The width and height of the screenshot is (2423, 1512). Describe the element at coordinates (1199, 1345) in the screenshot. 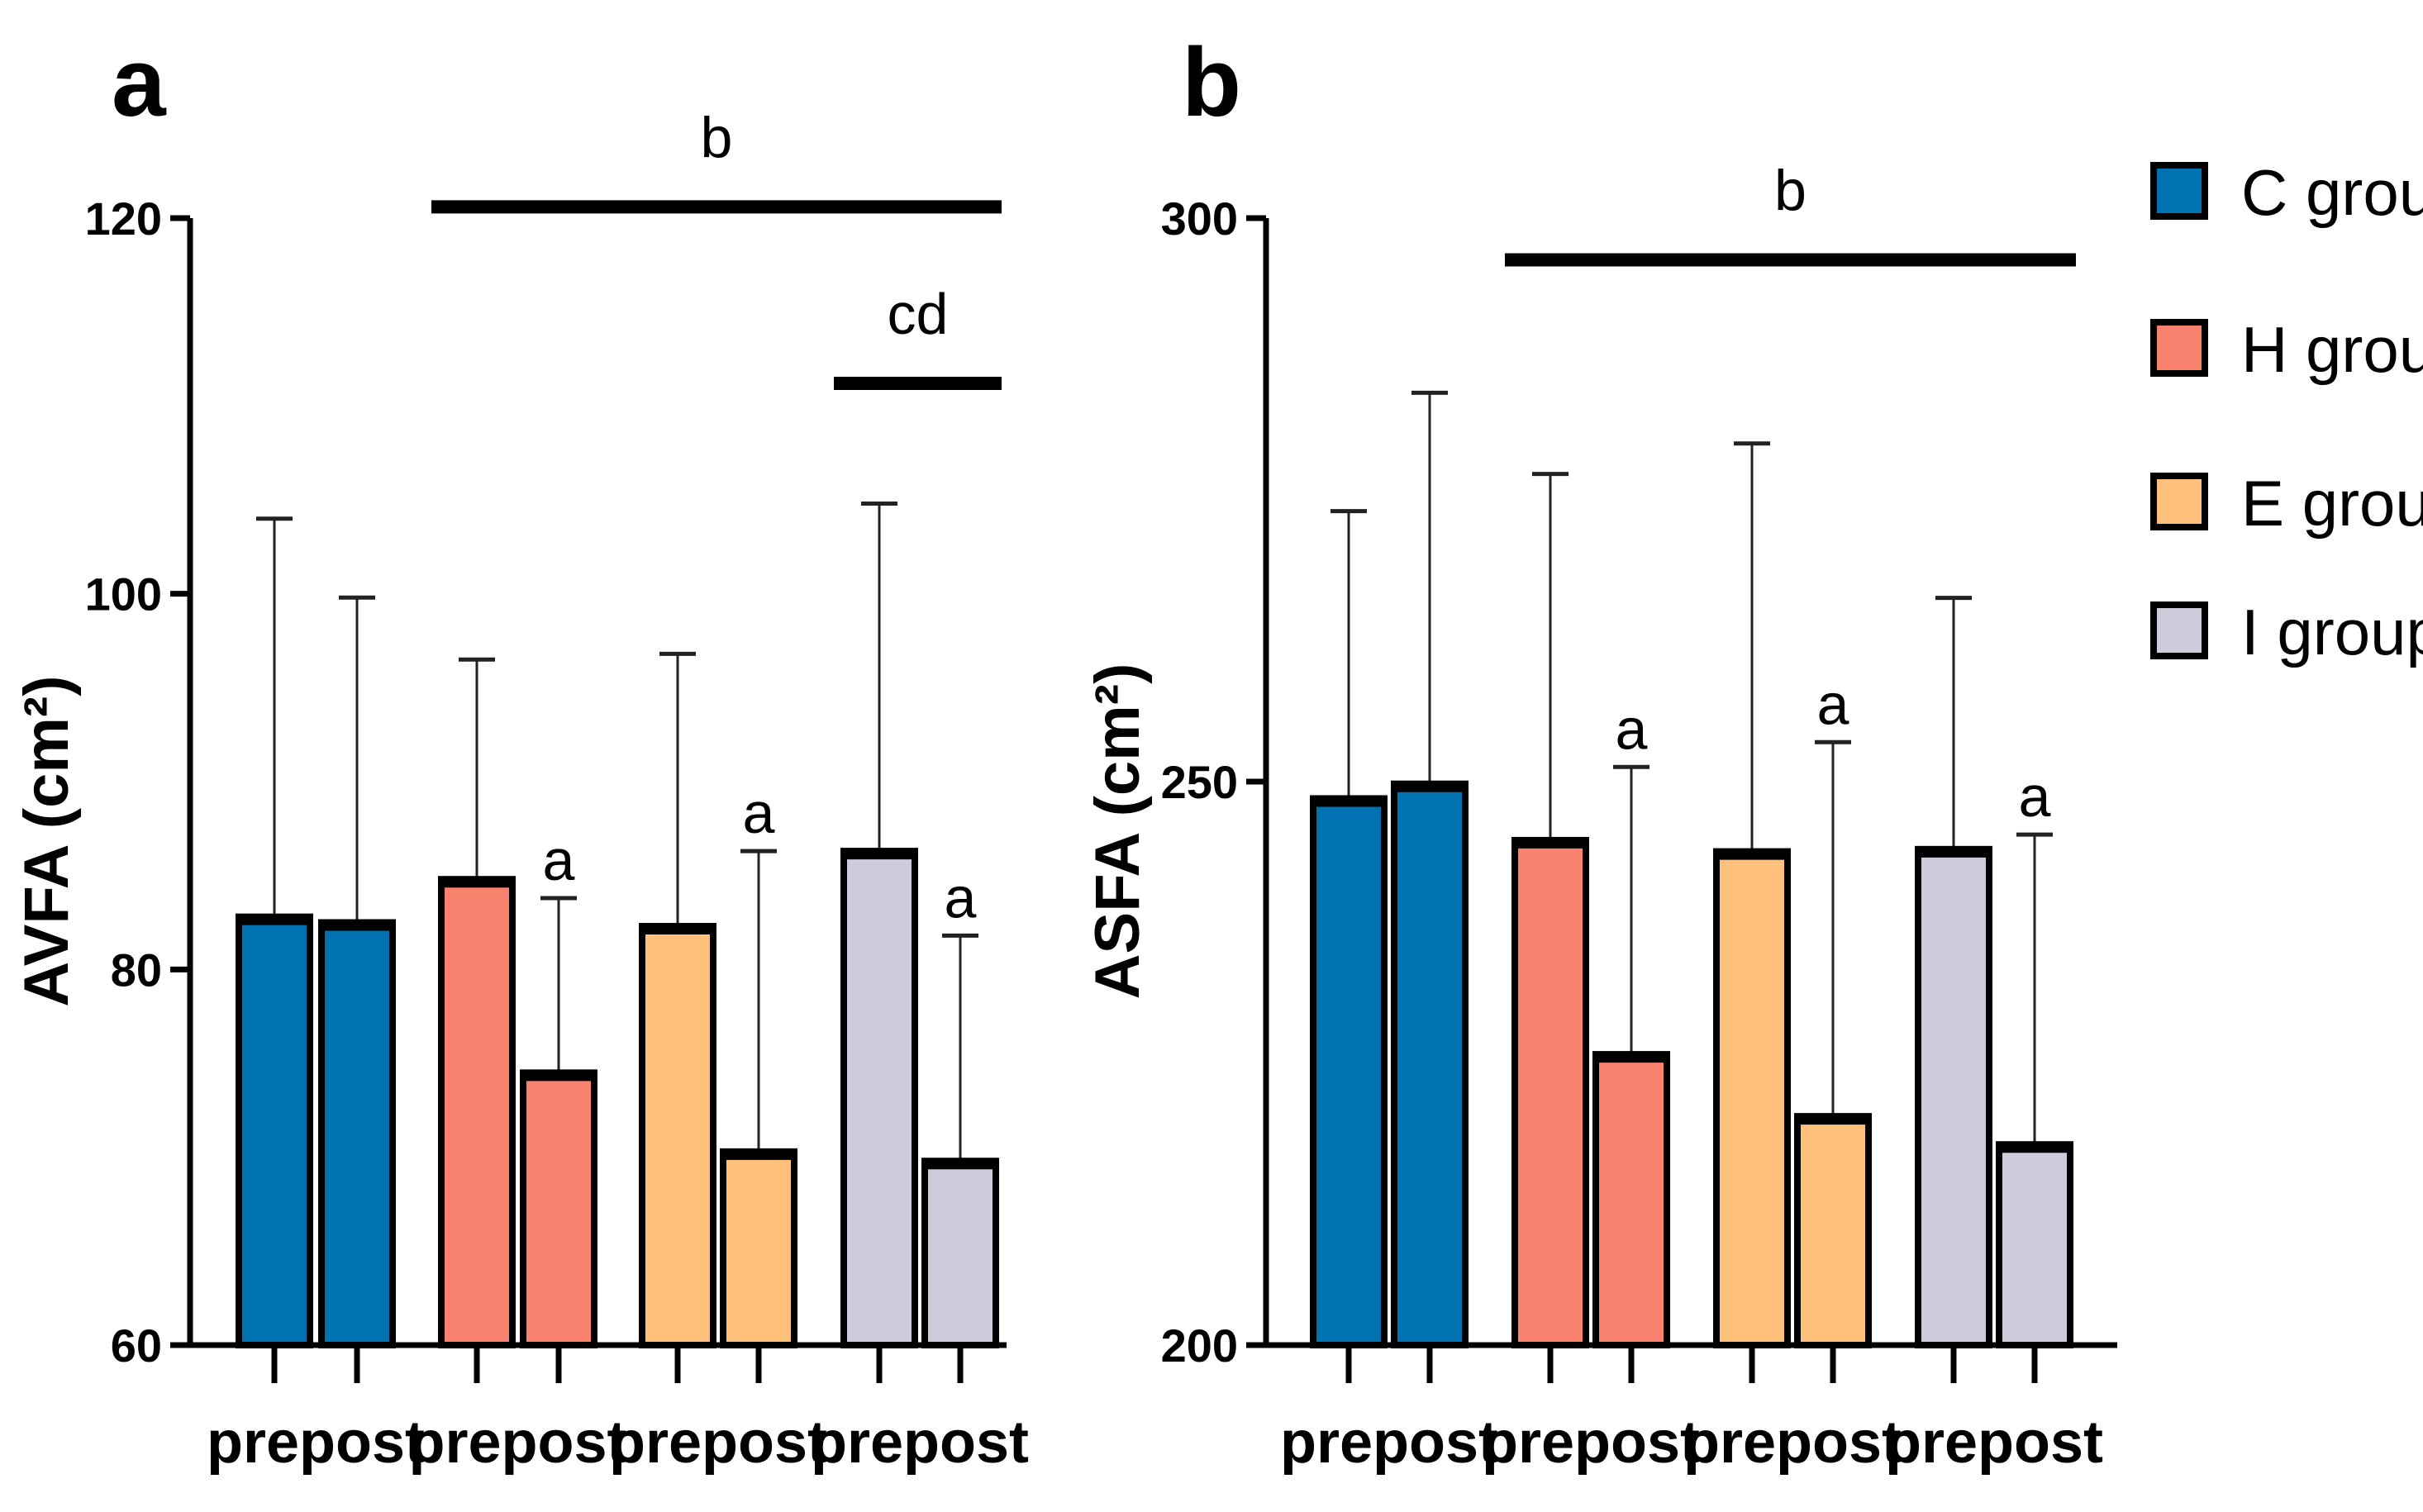

I see `y-tick-label: 200` at that location.